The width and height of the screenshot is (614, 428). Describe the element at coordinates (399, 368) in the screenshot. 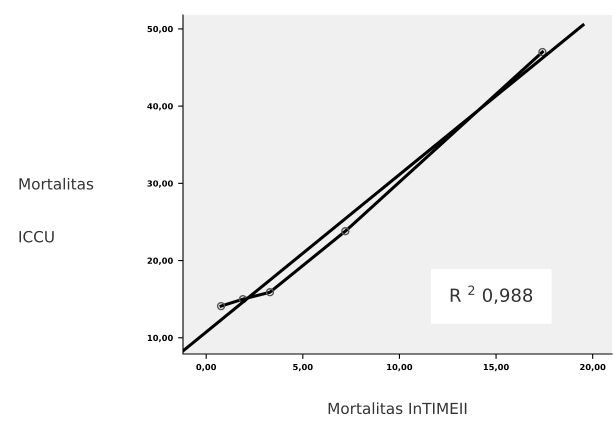

I see `x-tick-label: 10,00` at that location.